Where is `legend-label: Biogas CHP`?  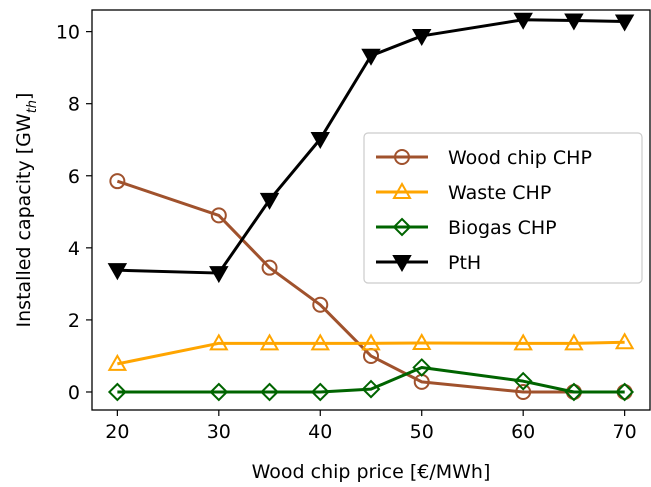
legend-label: Biogas CHP is located at coordinates (502, 228).